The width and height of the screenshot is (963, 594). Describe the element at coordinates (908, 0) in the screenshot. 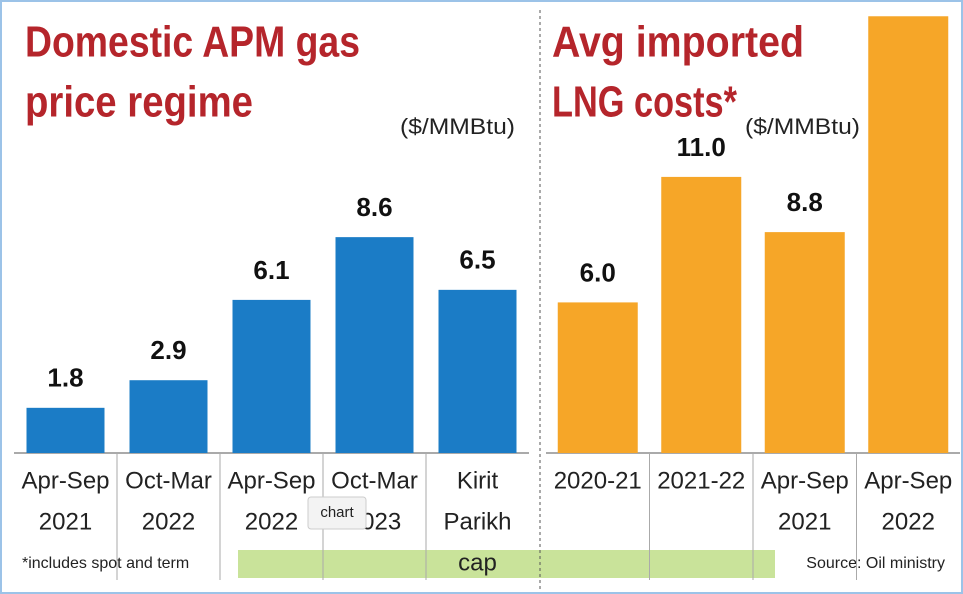

I see `value-label: 17.4` at that location.